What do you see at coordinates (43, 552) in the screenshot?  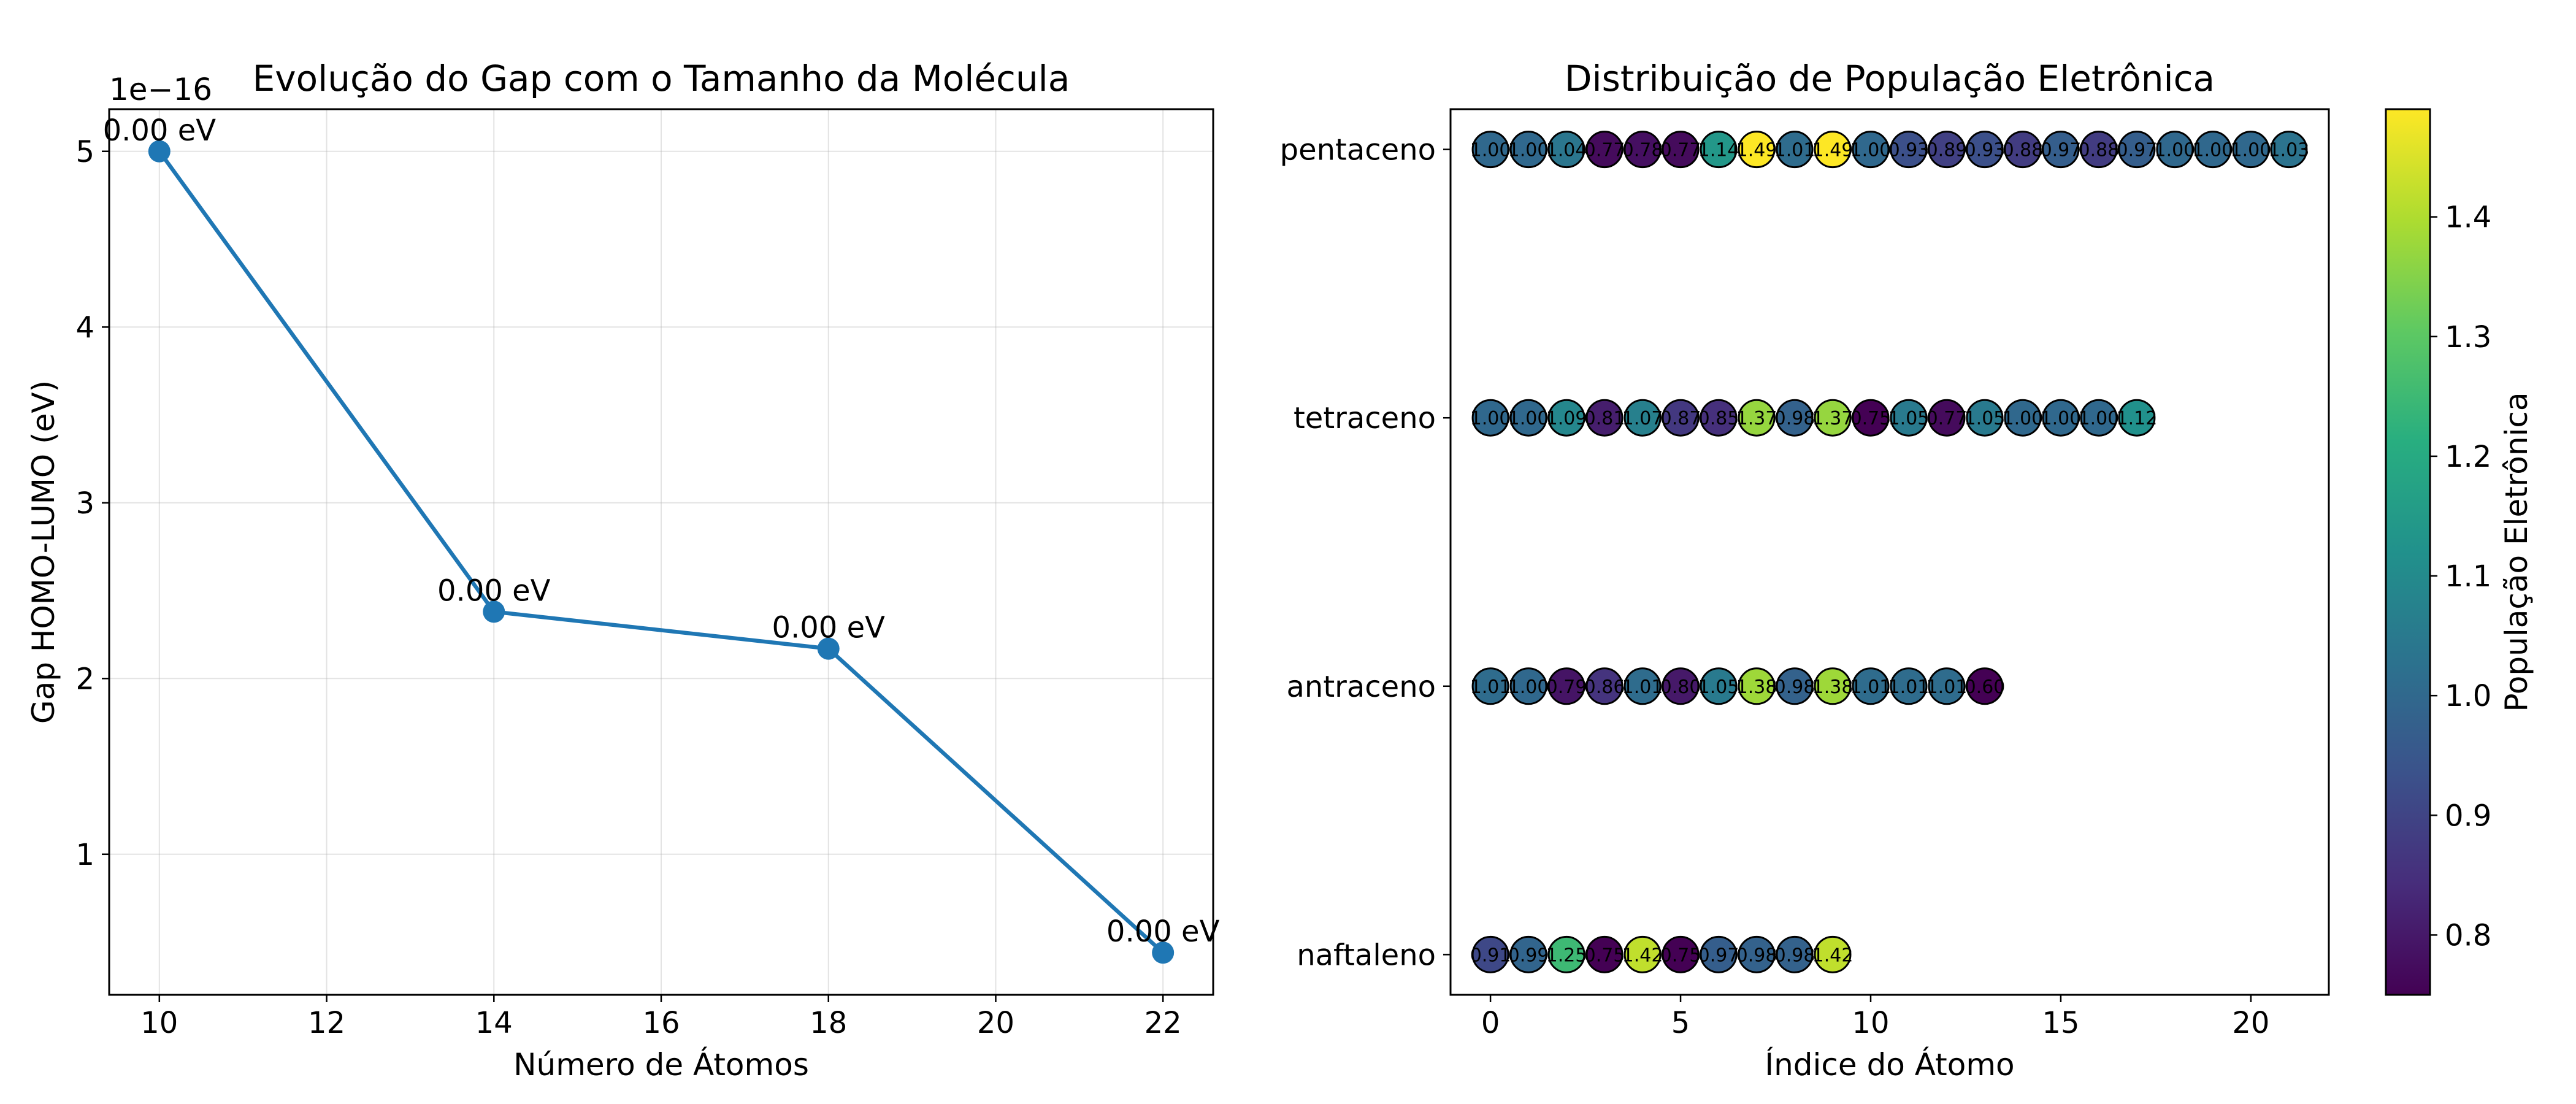 I see `gap-chart-y-label: Gap HOMO-LUMO (eV)` at bounding box center [43, 552].